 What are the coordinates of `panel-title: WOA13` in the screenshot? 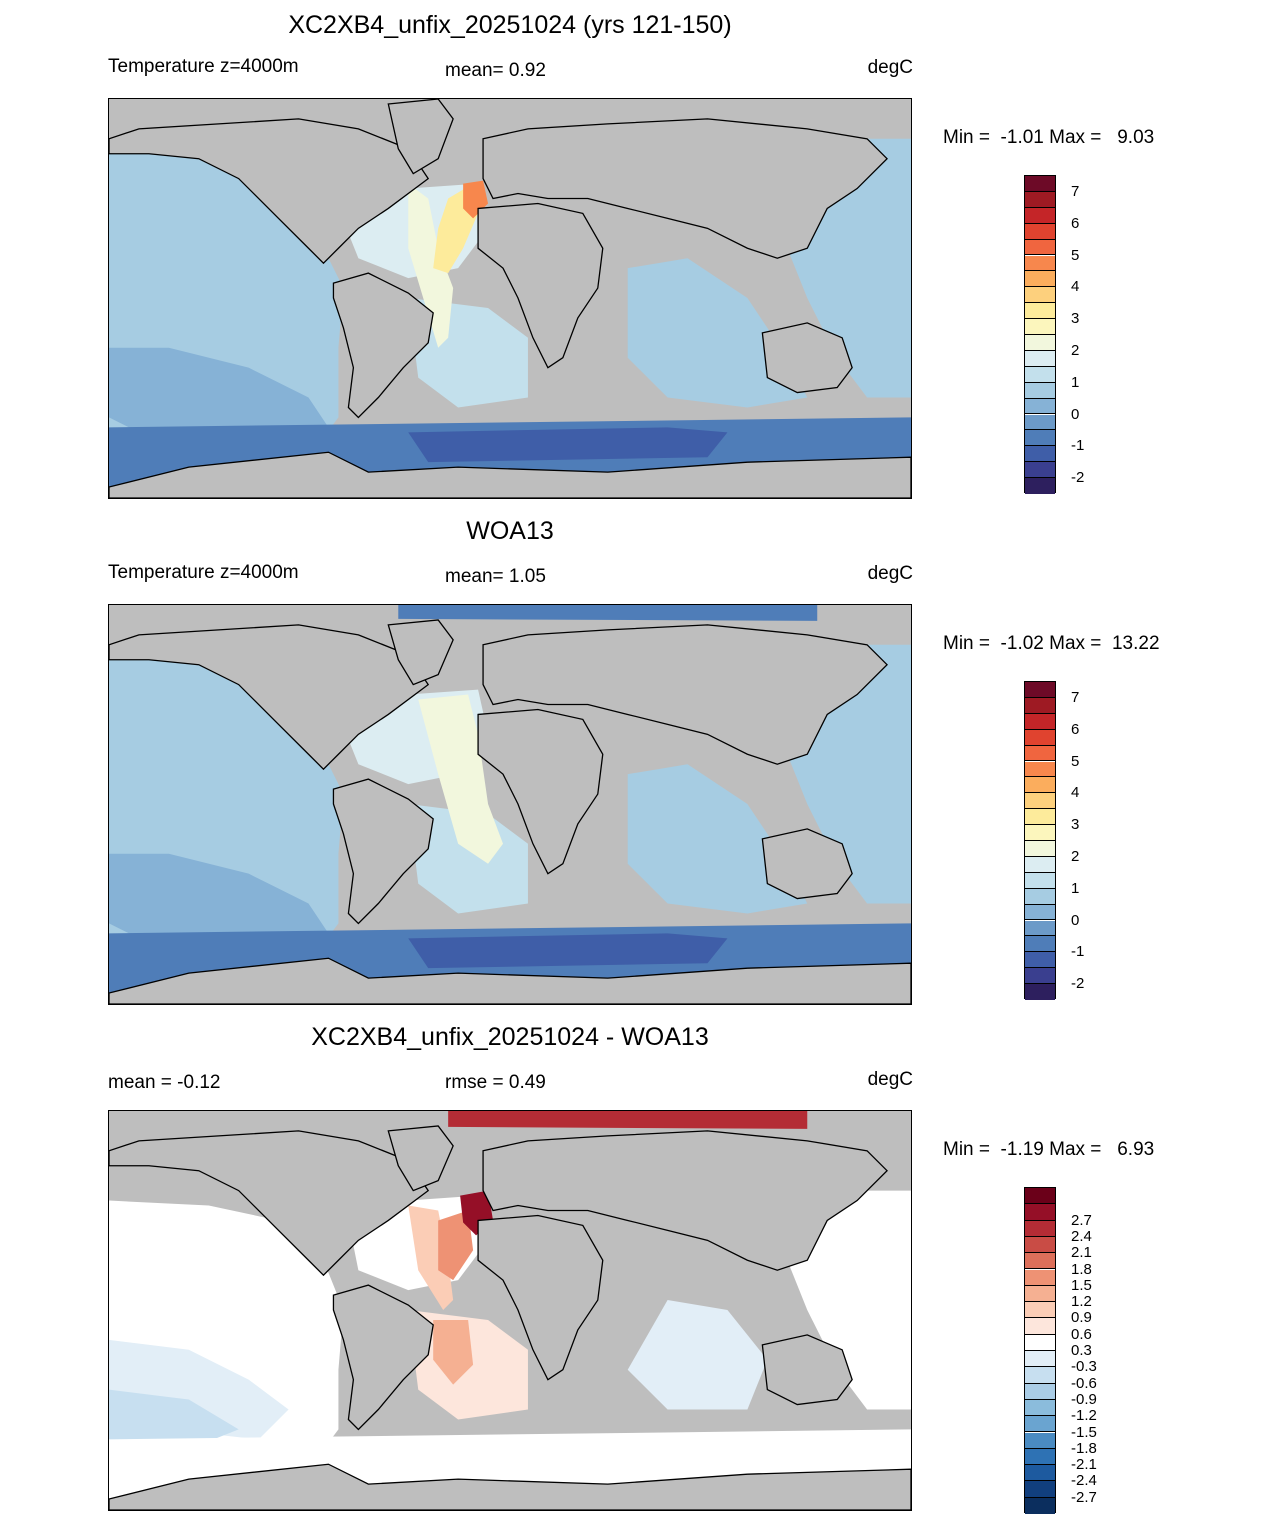 It's located at (510, 531).